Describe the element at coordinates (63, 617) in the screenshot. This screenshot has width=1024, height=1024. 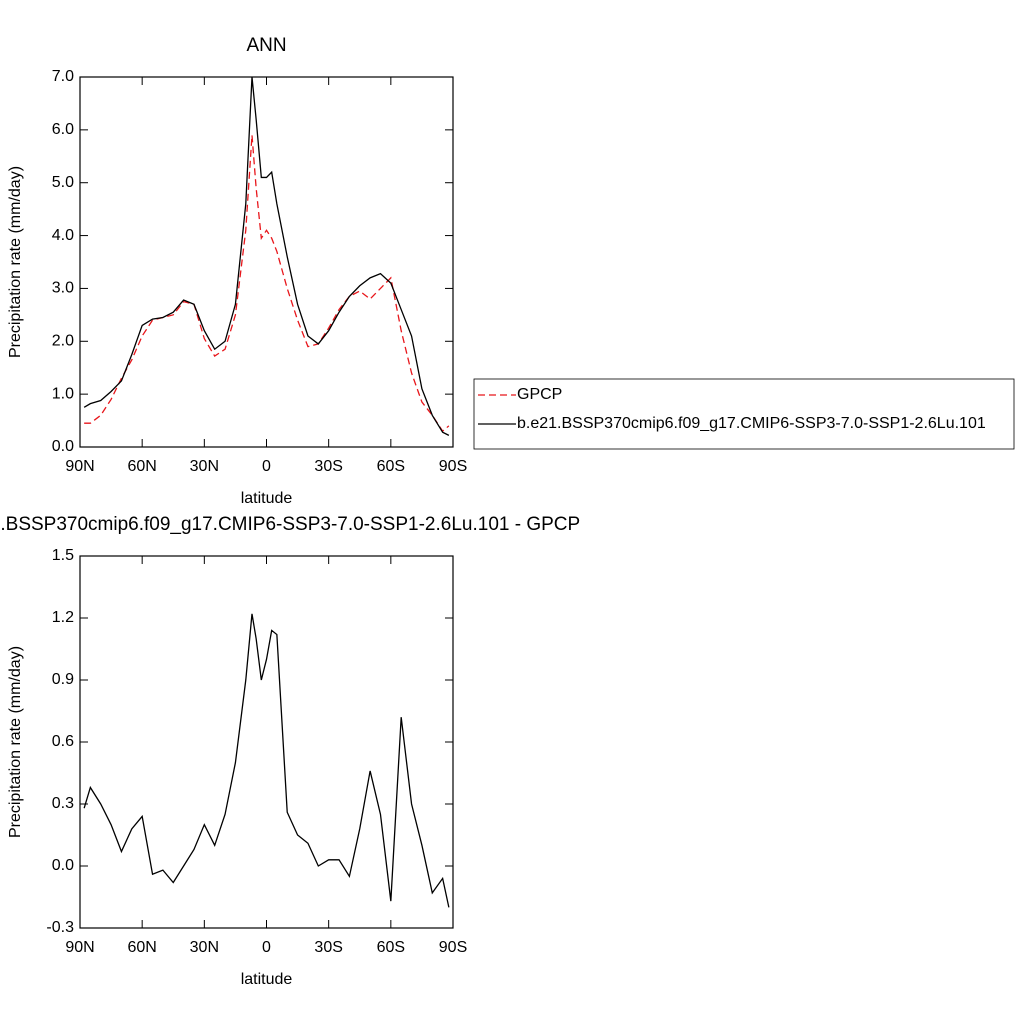
I see `y-tick-label: 1.2` at that location.